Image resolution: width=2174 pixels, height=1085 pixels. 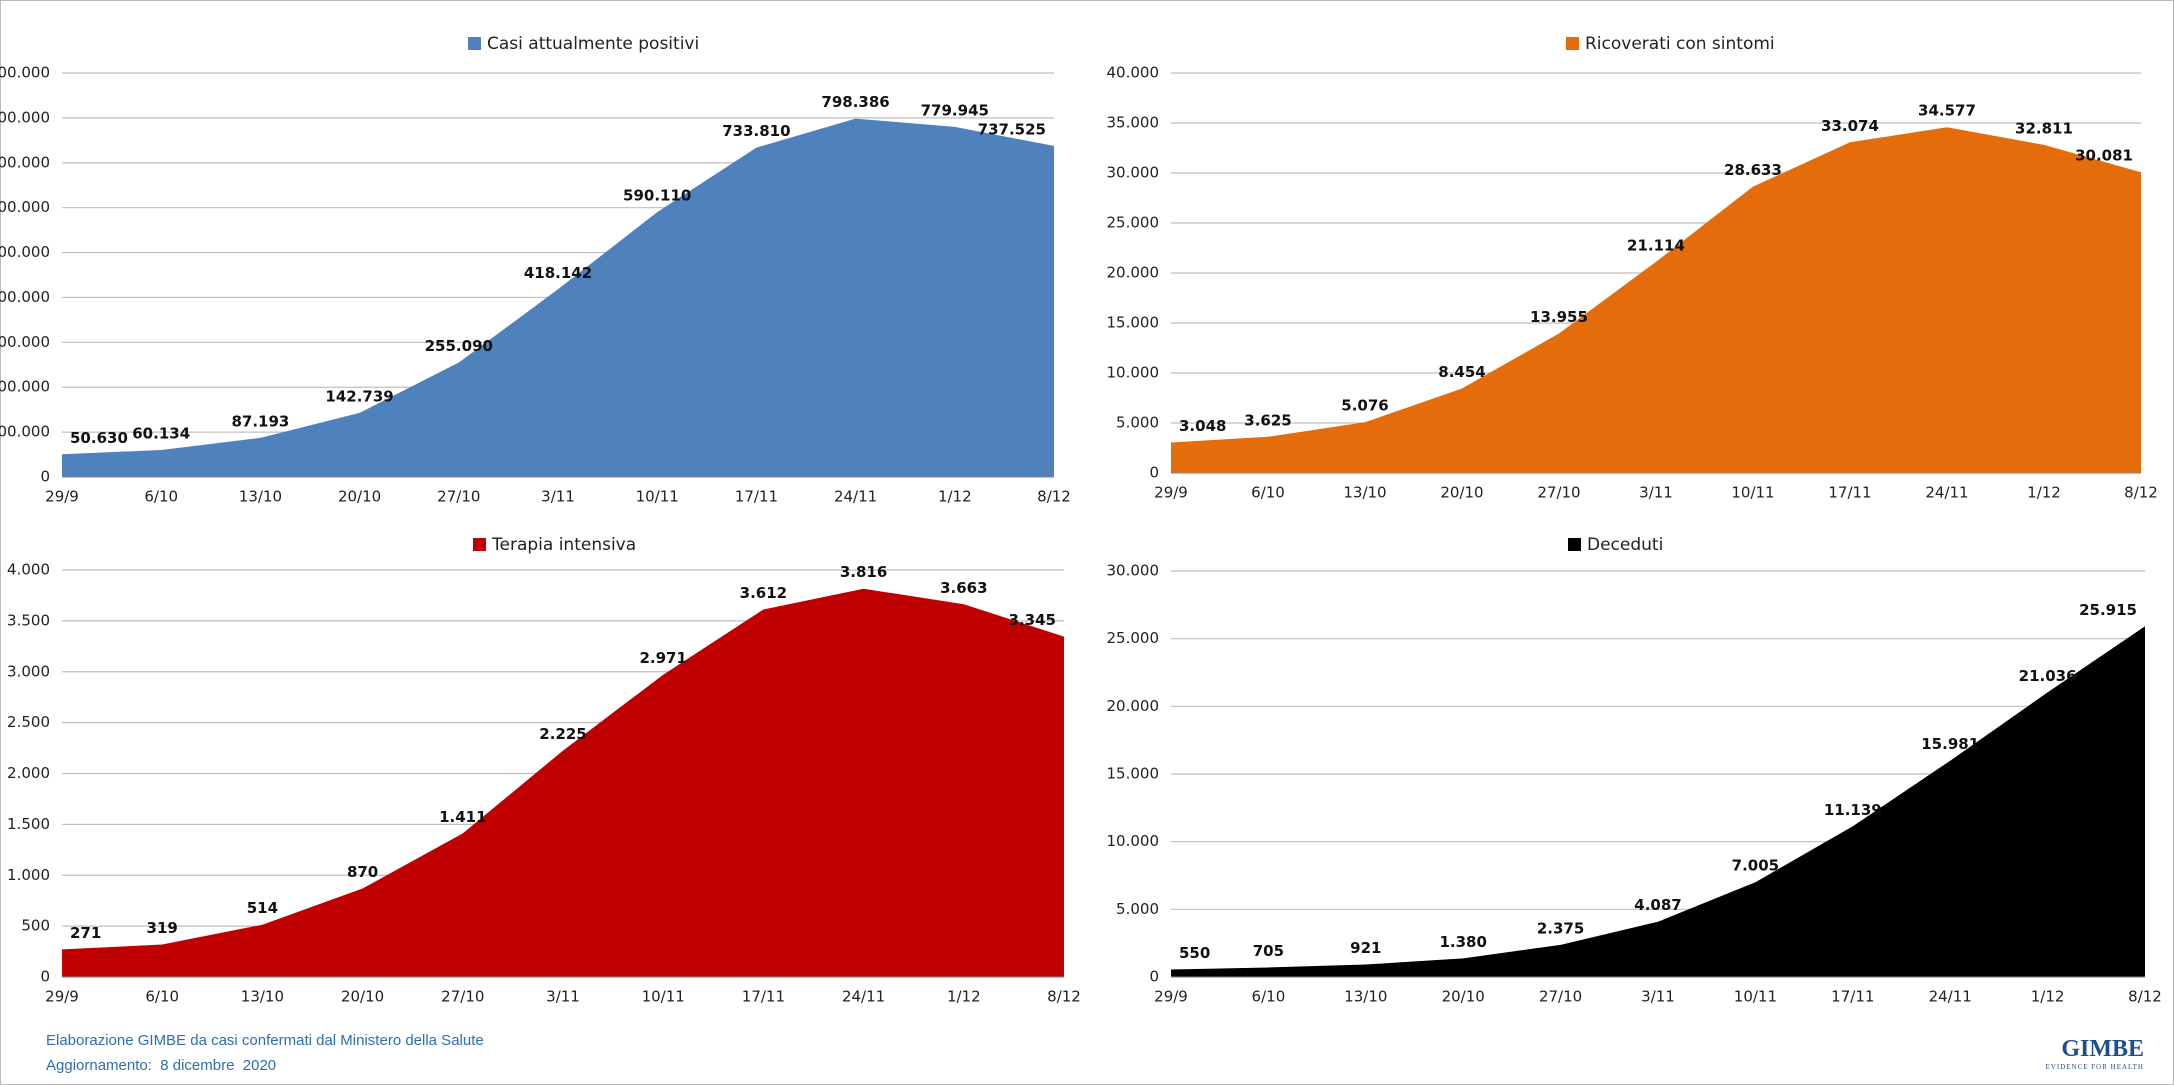 What do you see at coordinates (260, 497) in the screenshot?
I see `x-tick-label: 13/10` at bounding box center [260, 497].